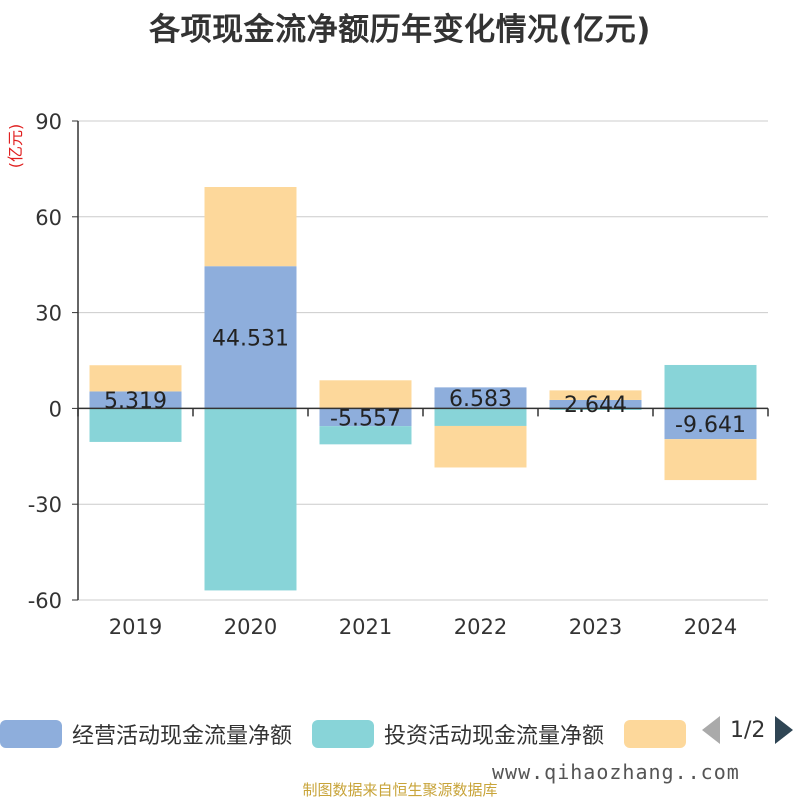  What do you see at coordinates (48, 314) in the screenshot?
I see `y-tick-label: 30` at bounding box center [48, 314].